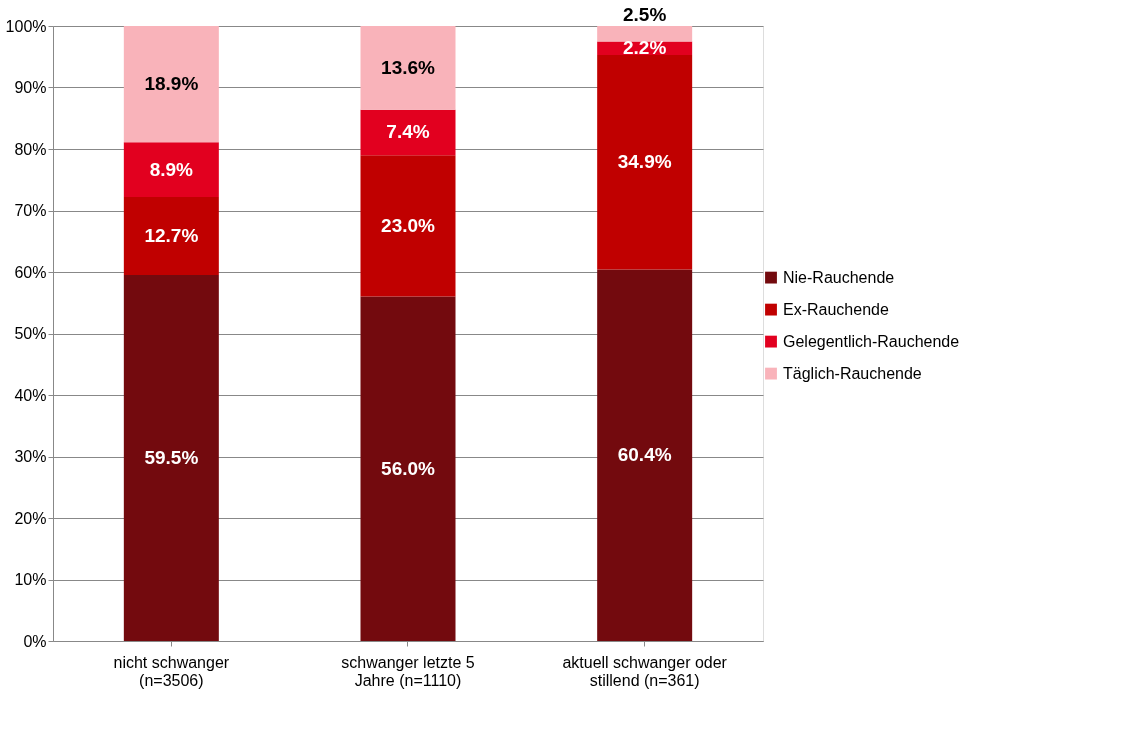  I want to click on data-label: 12.7%, so click(171, 236).